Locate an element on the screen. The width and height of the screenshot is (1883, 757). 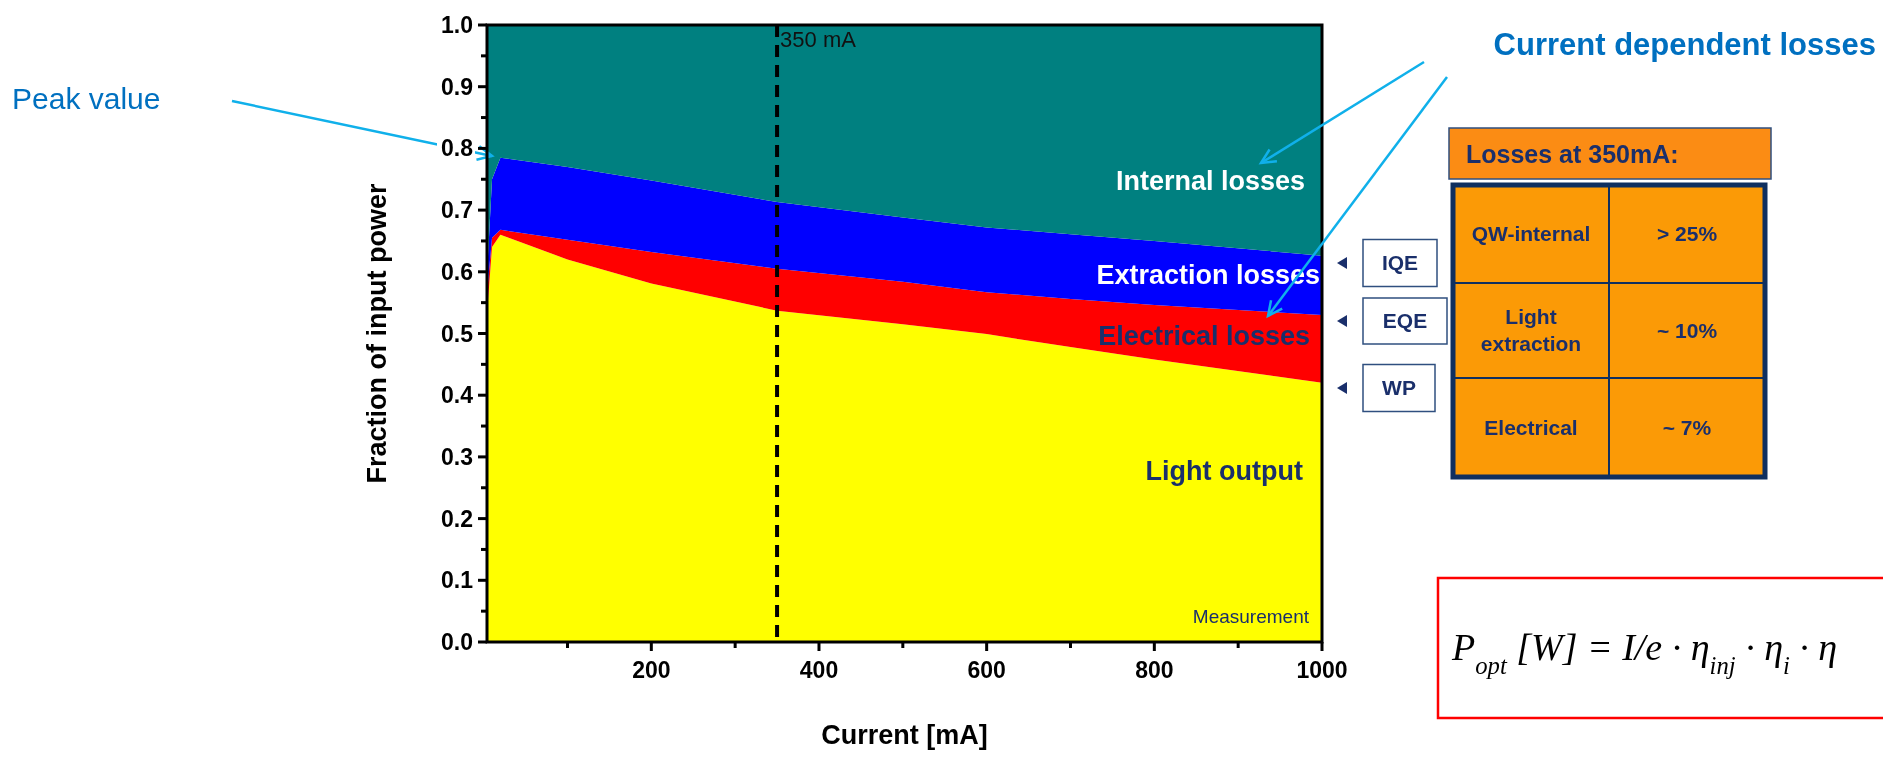
series-label: Internal losses is located at coordinates (1210, 181).